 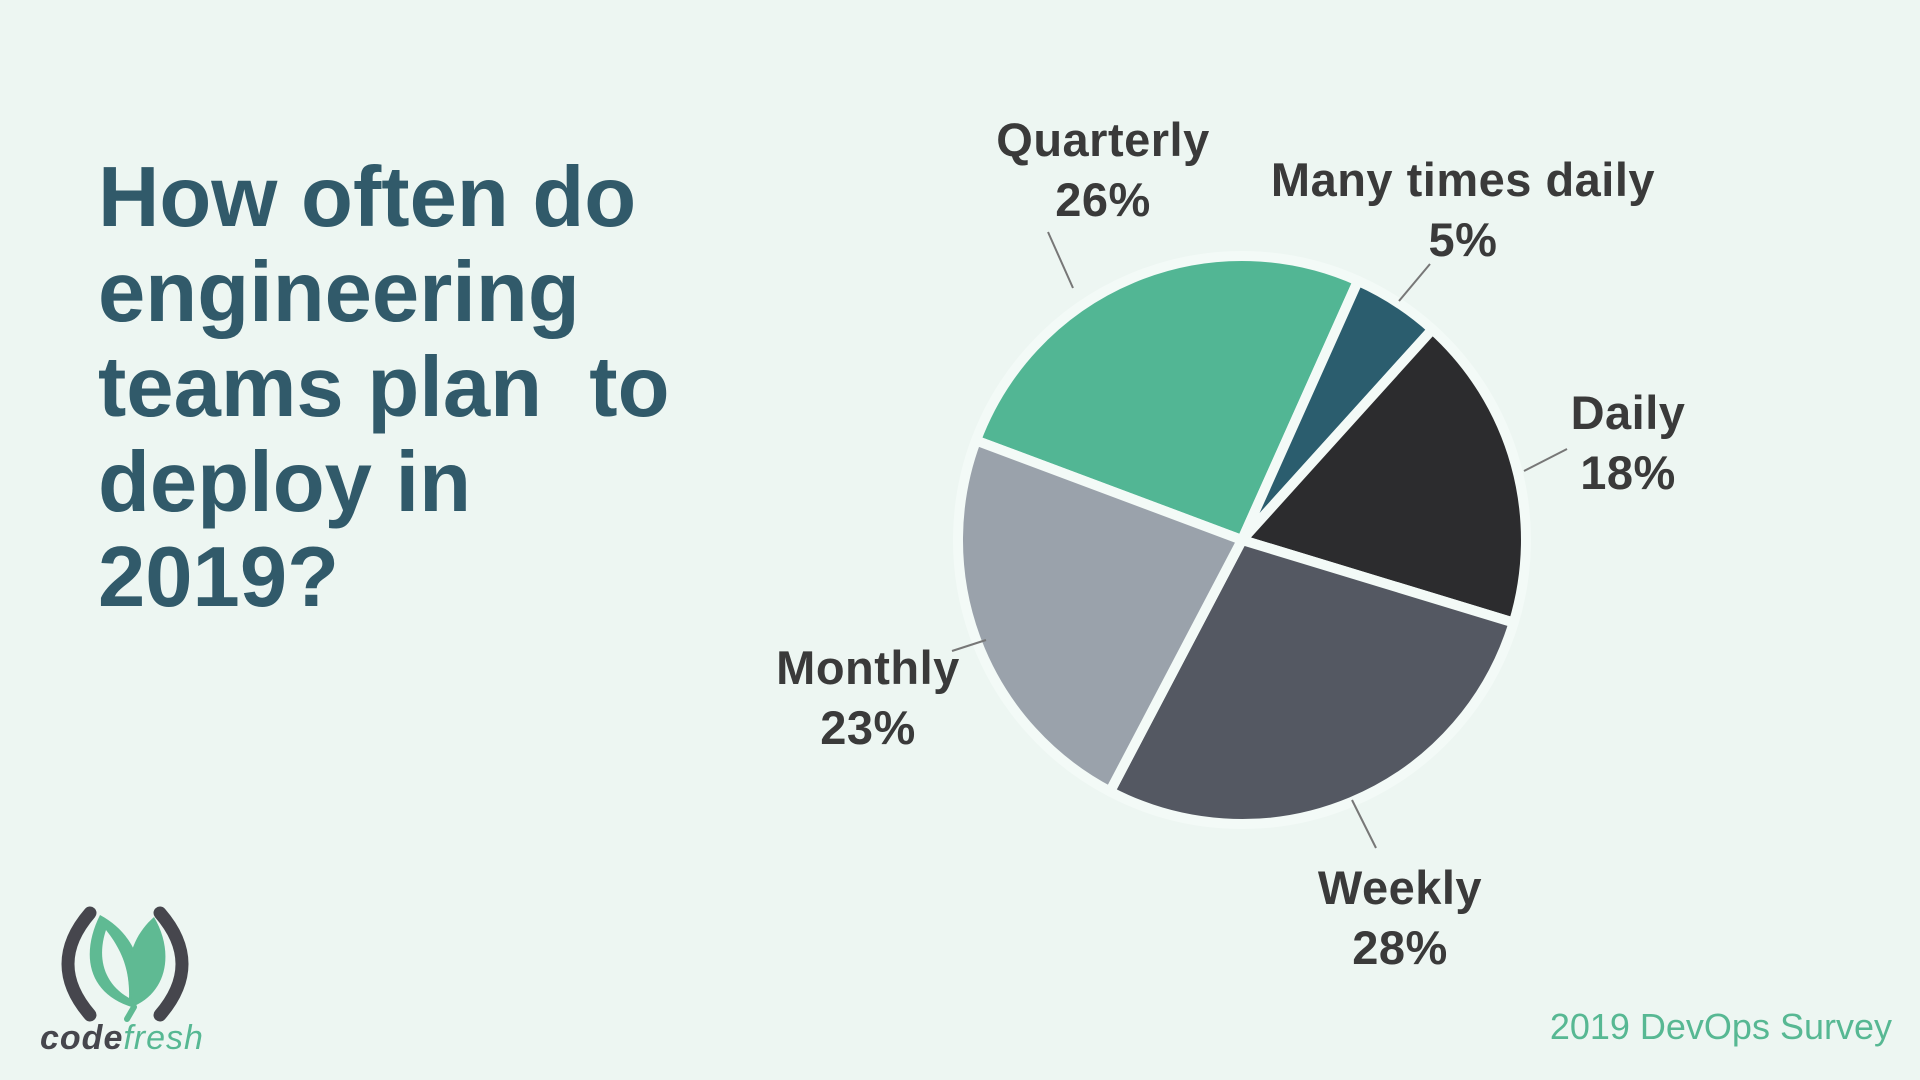 I want to click on logo-wordmark: codefresh, so click(x=122, y=1038).